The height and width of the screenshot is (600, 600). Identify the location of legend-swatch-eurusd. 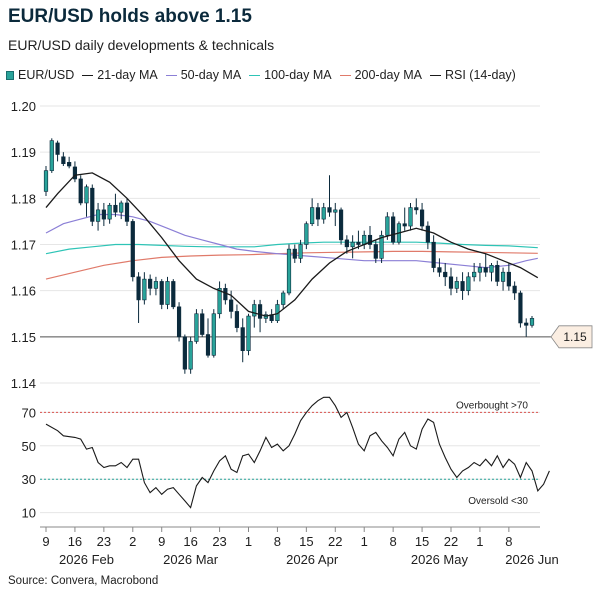
(10, 75).